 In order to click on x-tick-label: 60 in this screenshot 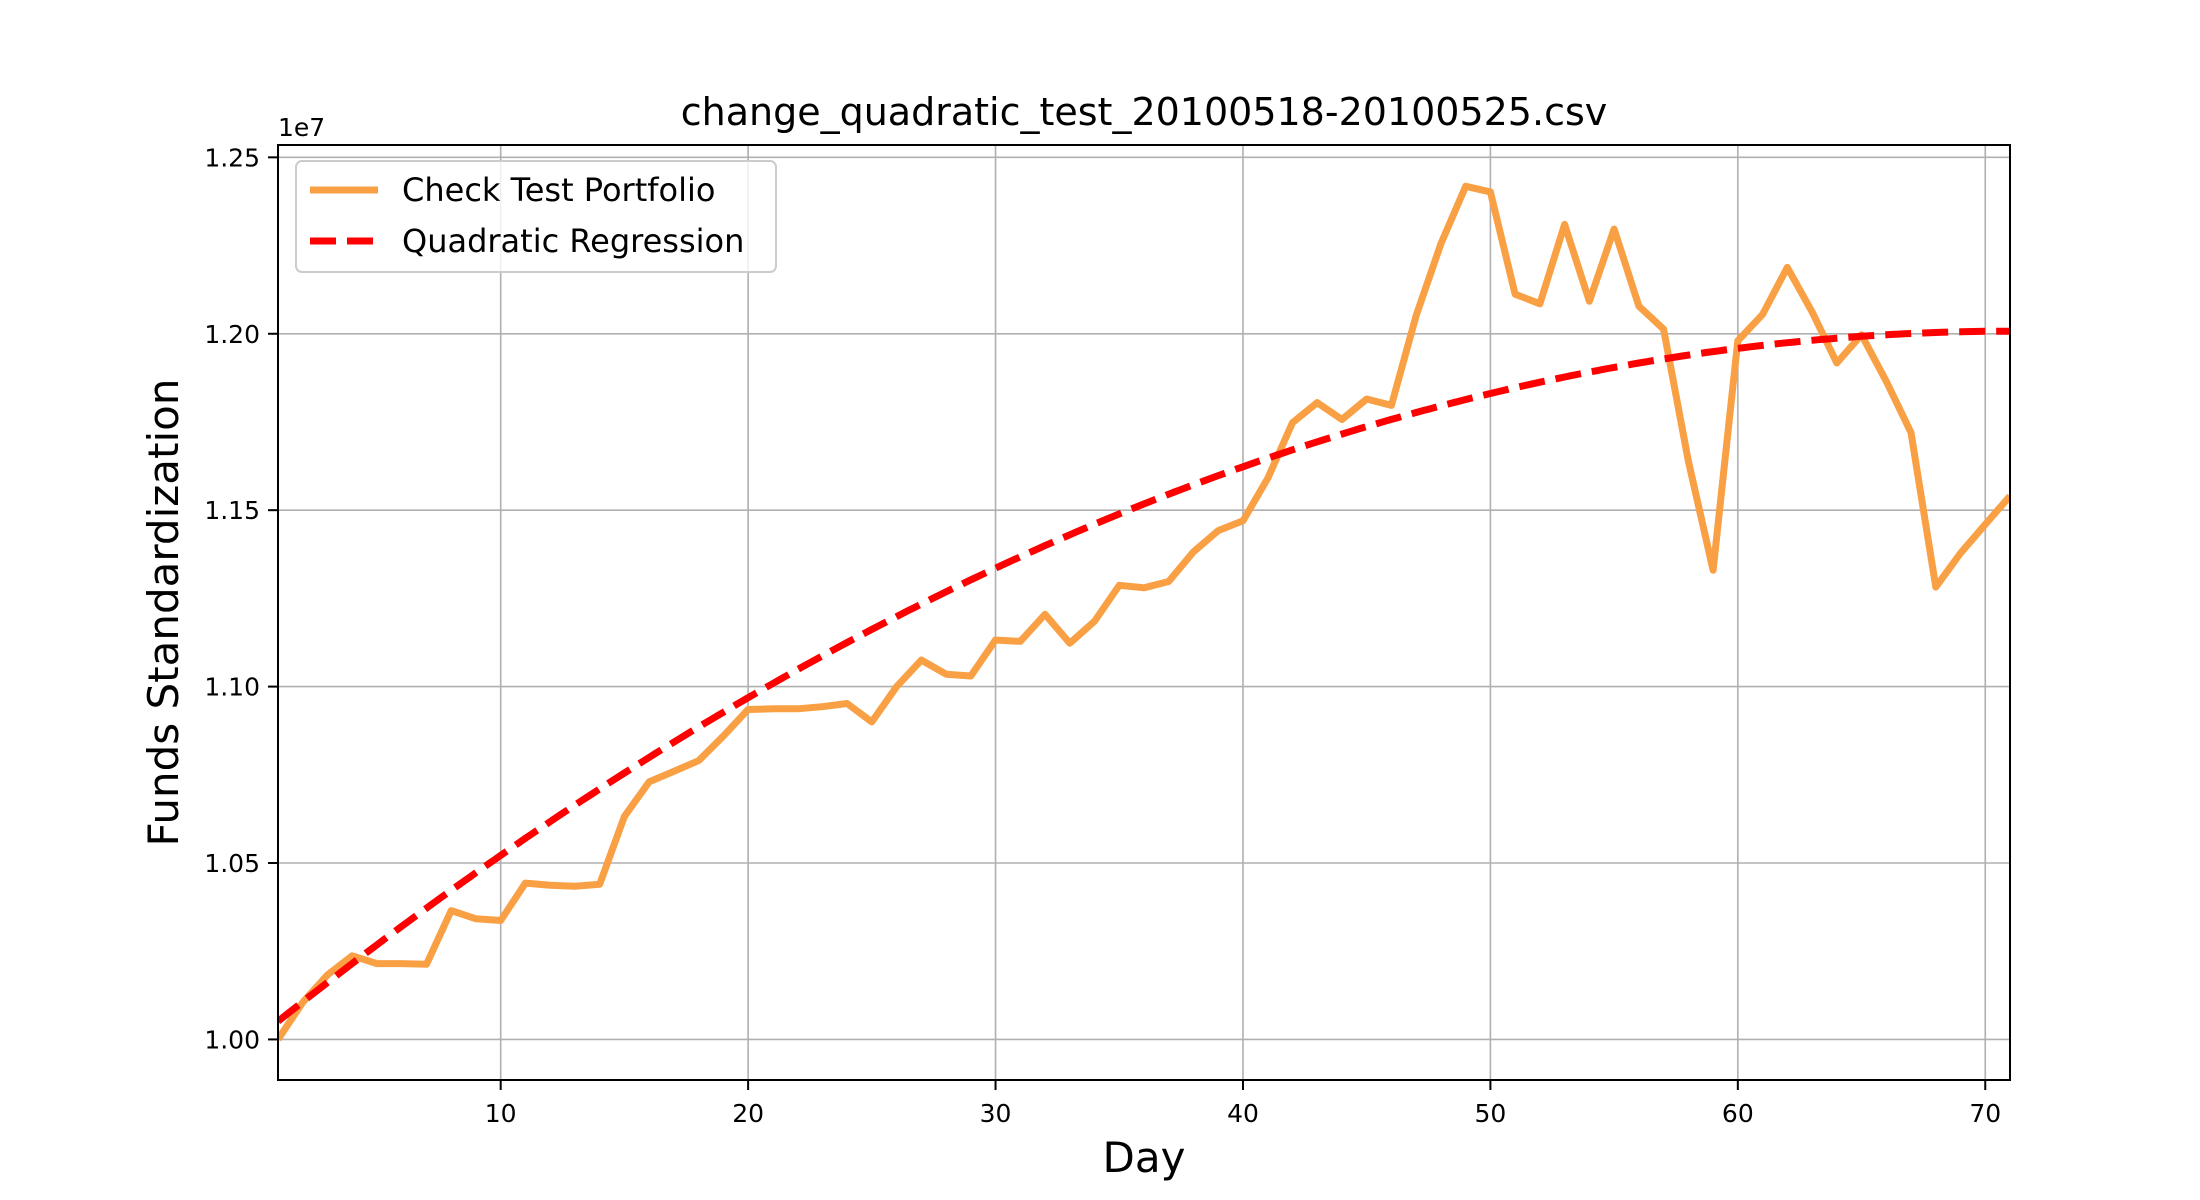, I will do `click(1738, 1113)`.